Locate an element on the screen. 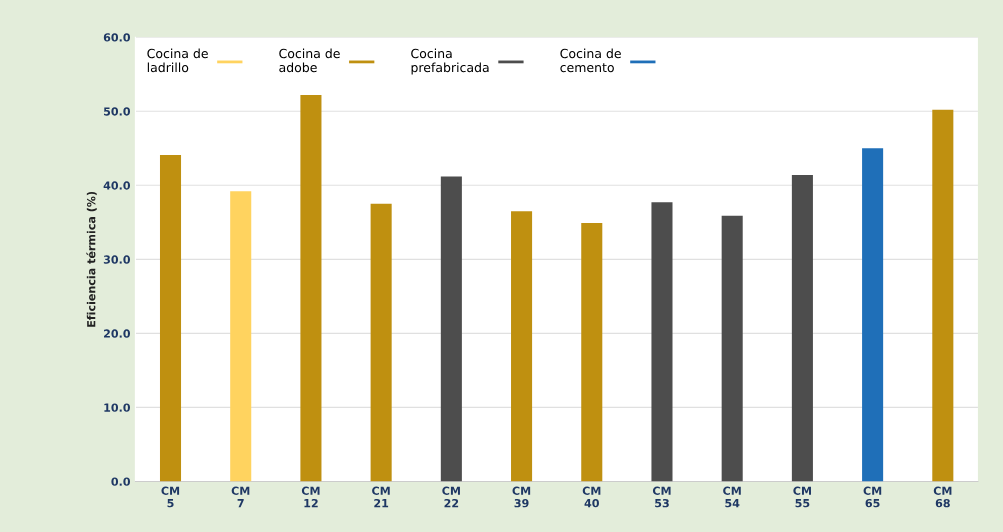 This screenshot has height=532, width=1003. legend-label: Cocina de adobe is located at coordinates (309, 60).